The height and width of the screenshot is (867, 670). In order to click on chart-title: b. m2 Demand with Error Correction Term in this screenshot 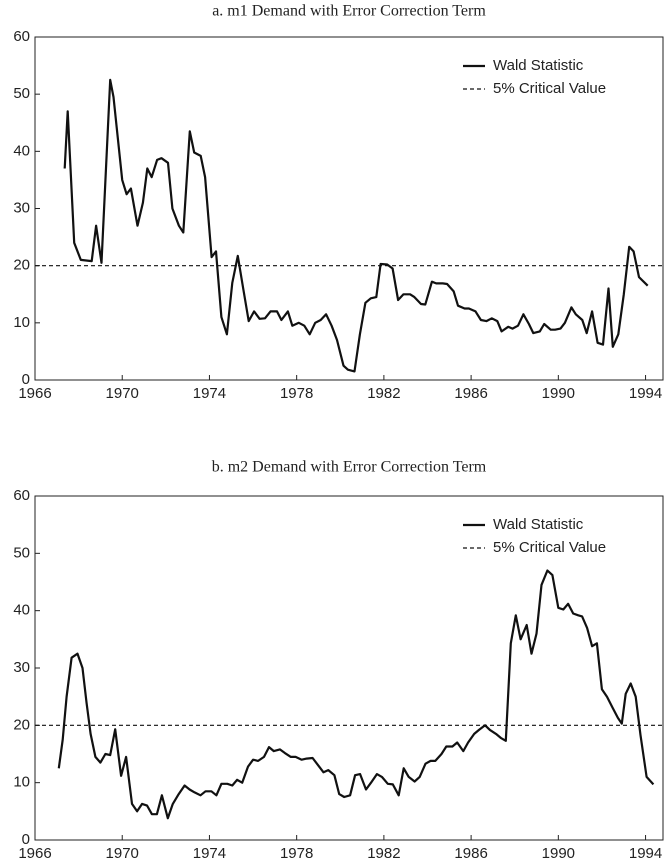, I will do `click(349, 467)`.